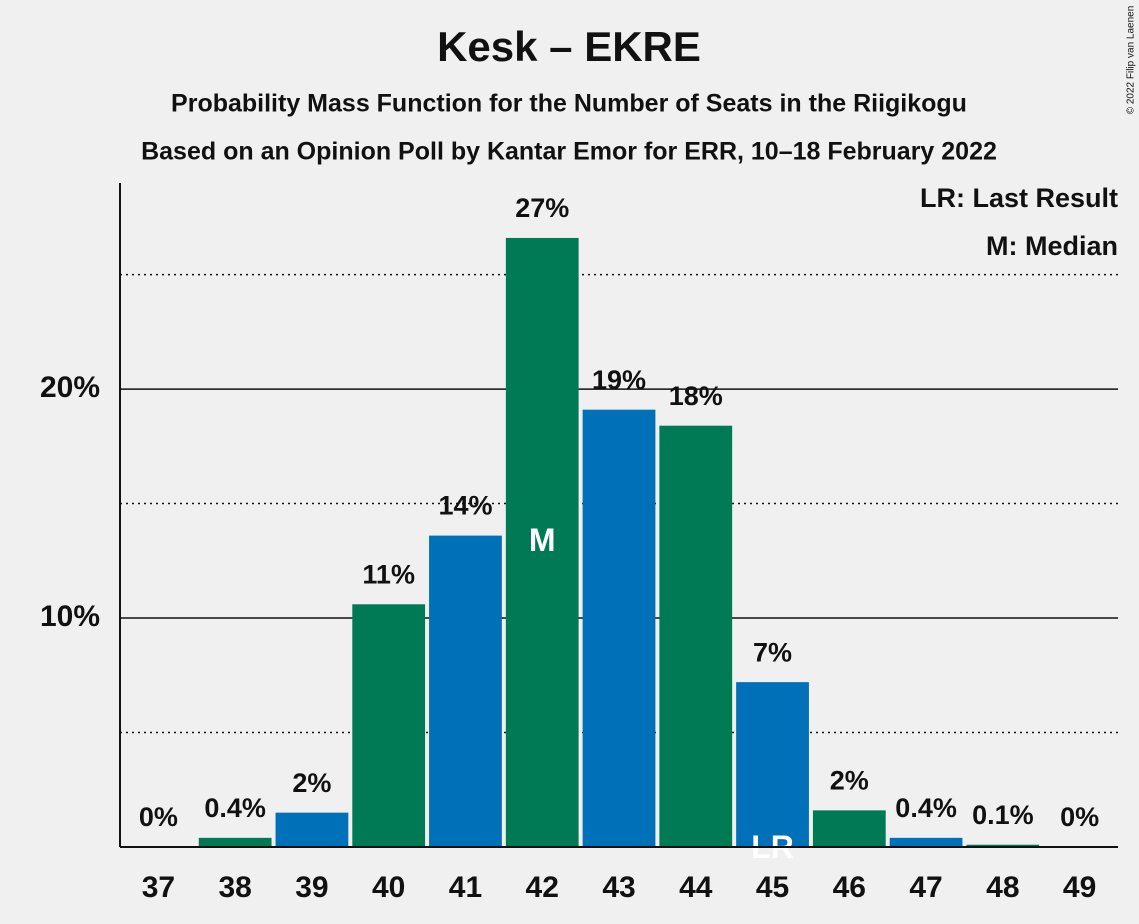  I want to click on value-label: 0.1%, so click(1003, 815).